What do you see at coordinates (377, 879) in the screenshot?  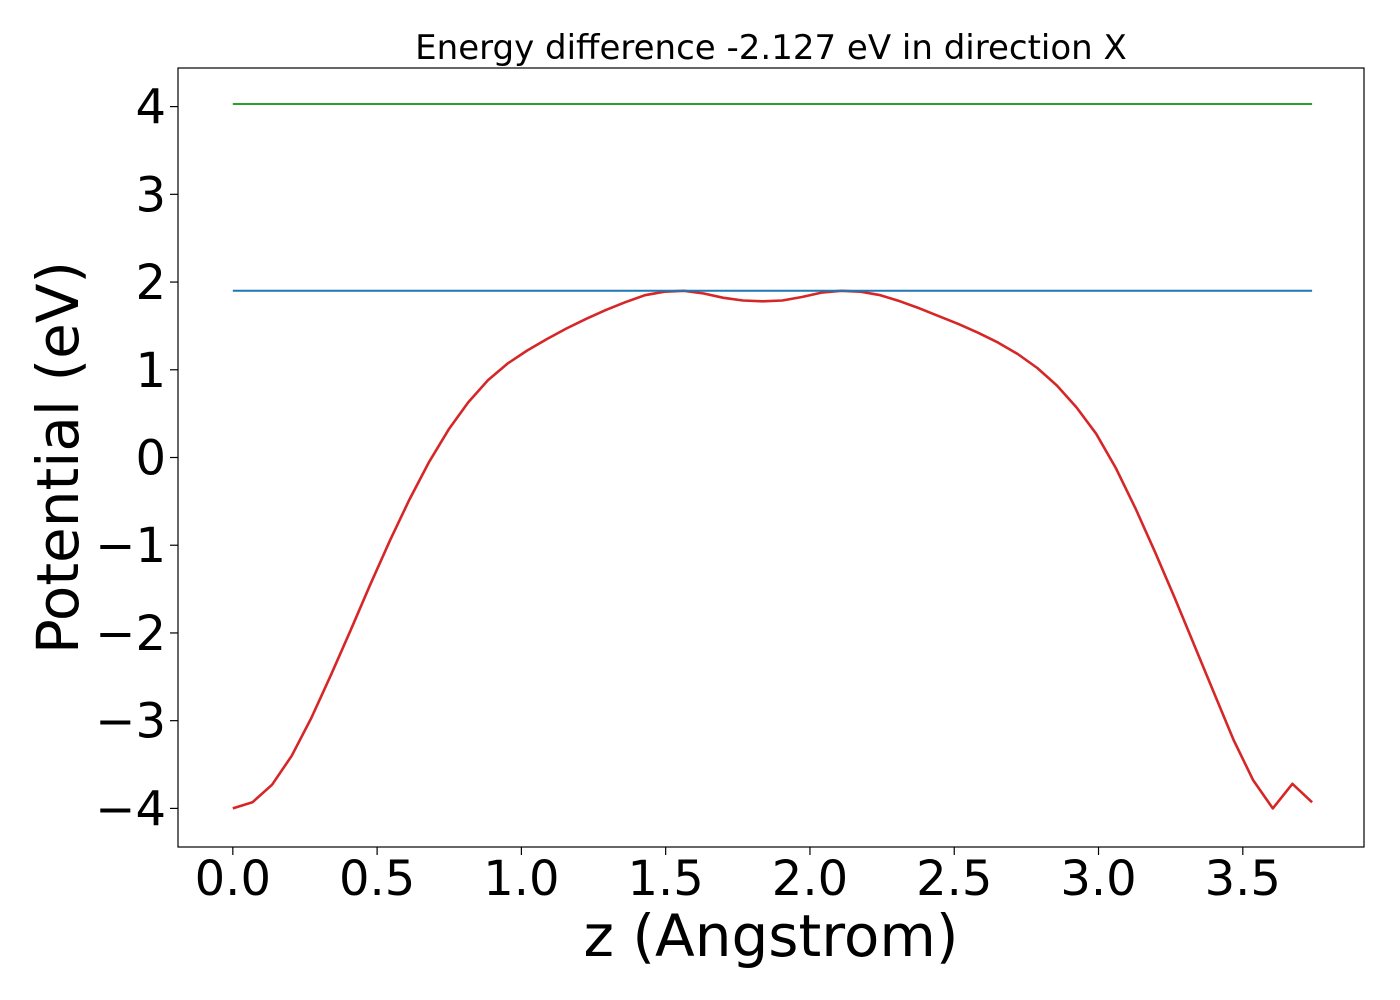 I see `x-tick-label: 0.5` at bounding box center [377, 879].